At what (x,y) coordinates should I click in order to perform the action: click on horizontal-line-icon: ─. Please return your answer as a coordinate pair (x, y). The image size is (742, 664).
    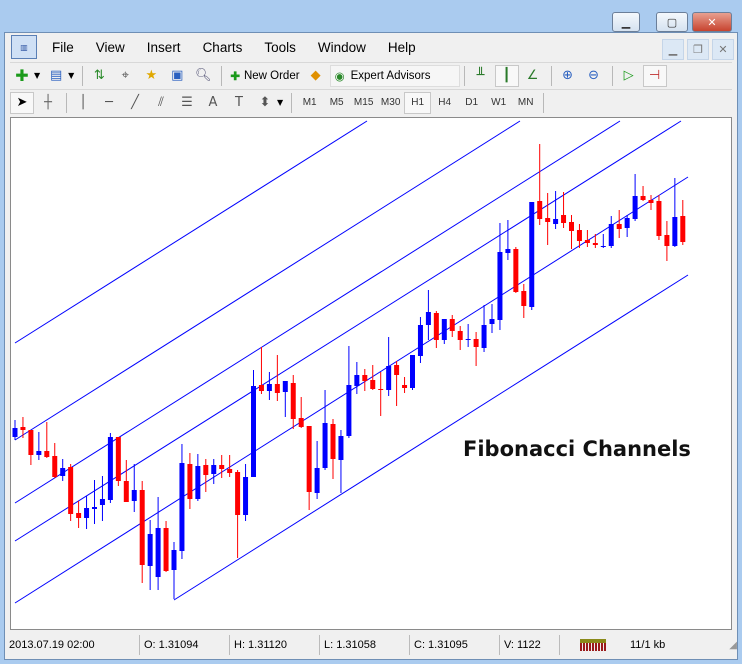
    Looking at the image, I should click on (109, 102).